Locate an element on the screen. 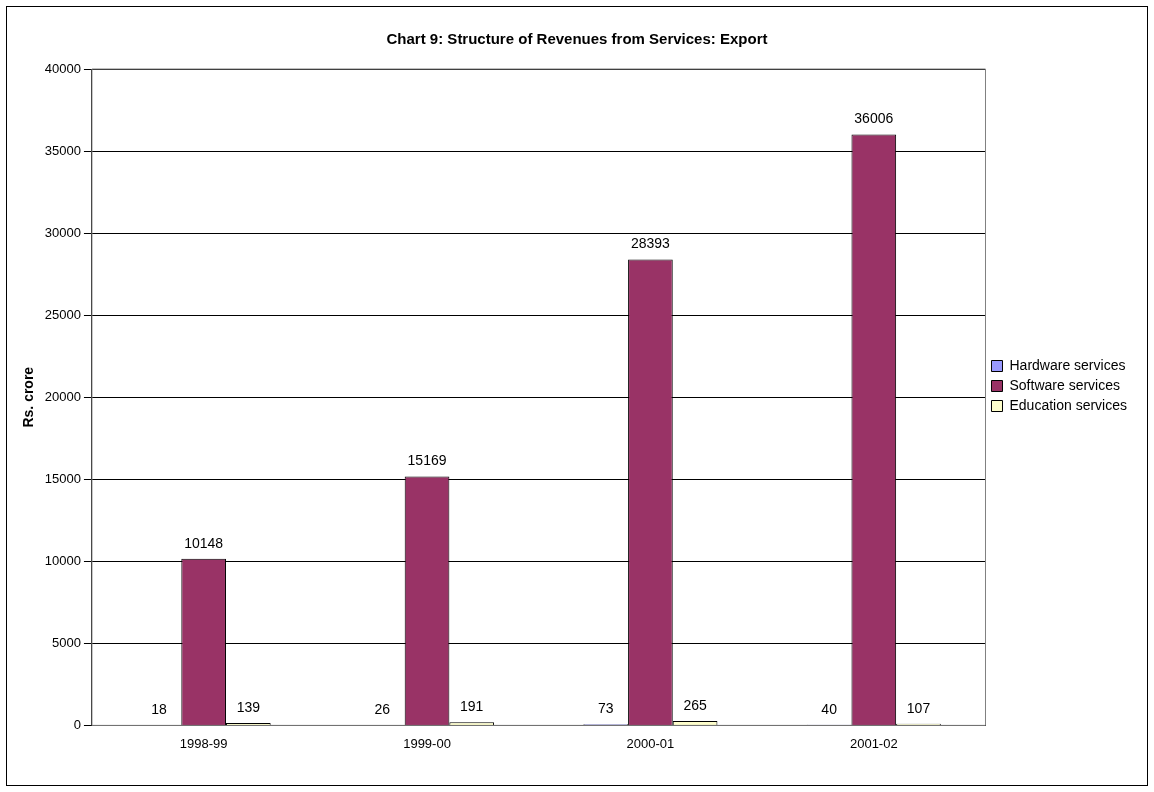  data-label: 36006 is located at coordinates (874, 118).